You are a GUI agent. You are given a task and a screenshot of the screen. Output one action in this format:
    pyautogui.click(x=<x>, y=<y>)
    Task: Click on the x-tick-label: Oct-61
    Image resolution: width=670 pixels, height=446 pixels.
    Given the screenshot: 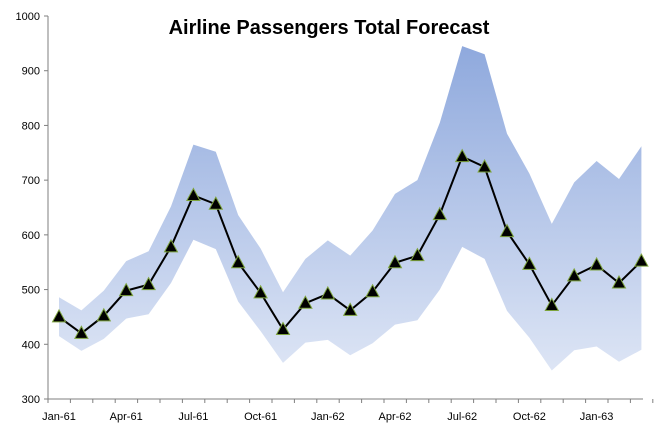 What is the action you would take?
    pyautogui.click(x=260, y=417)
    